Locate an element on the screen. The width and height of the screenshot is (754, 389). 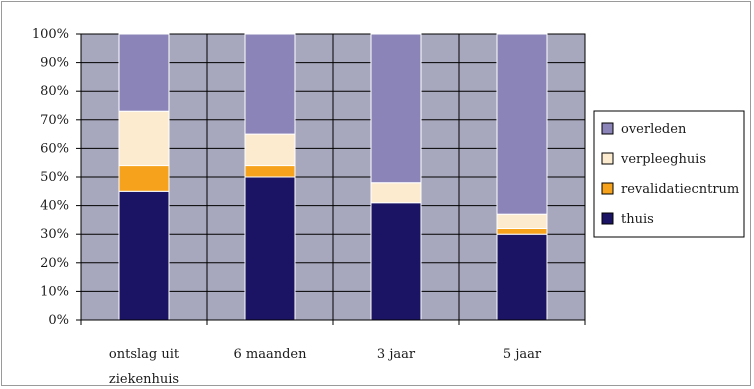
legend-box is located at coordinates (669, 174).